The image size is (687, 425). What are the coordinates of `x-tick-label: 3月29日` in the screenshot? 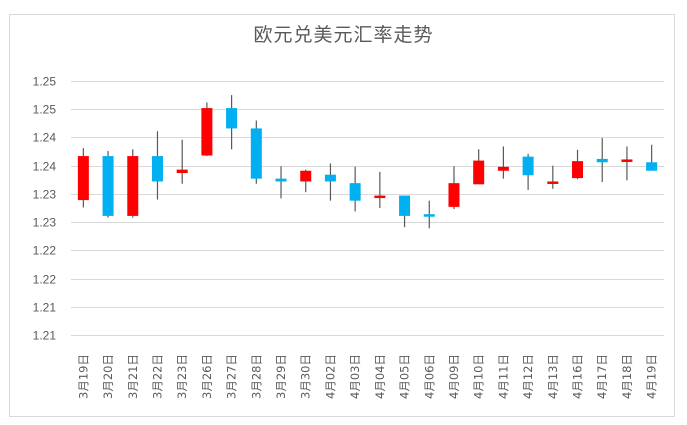 It's located at (281, 376).